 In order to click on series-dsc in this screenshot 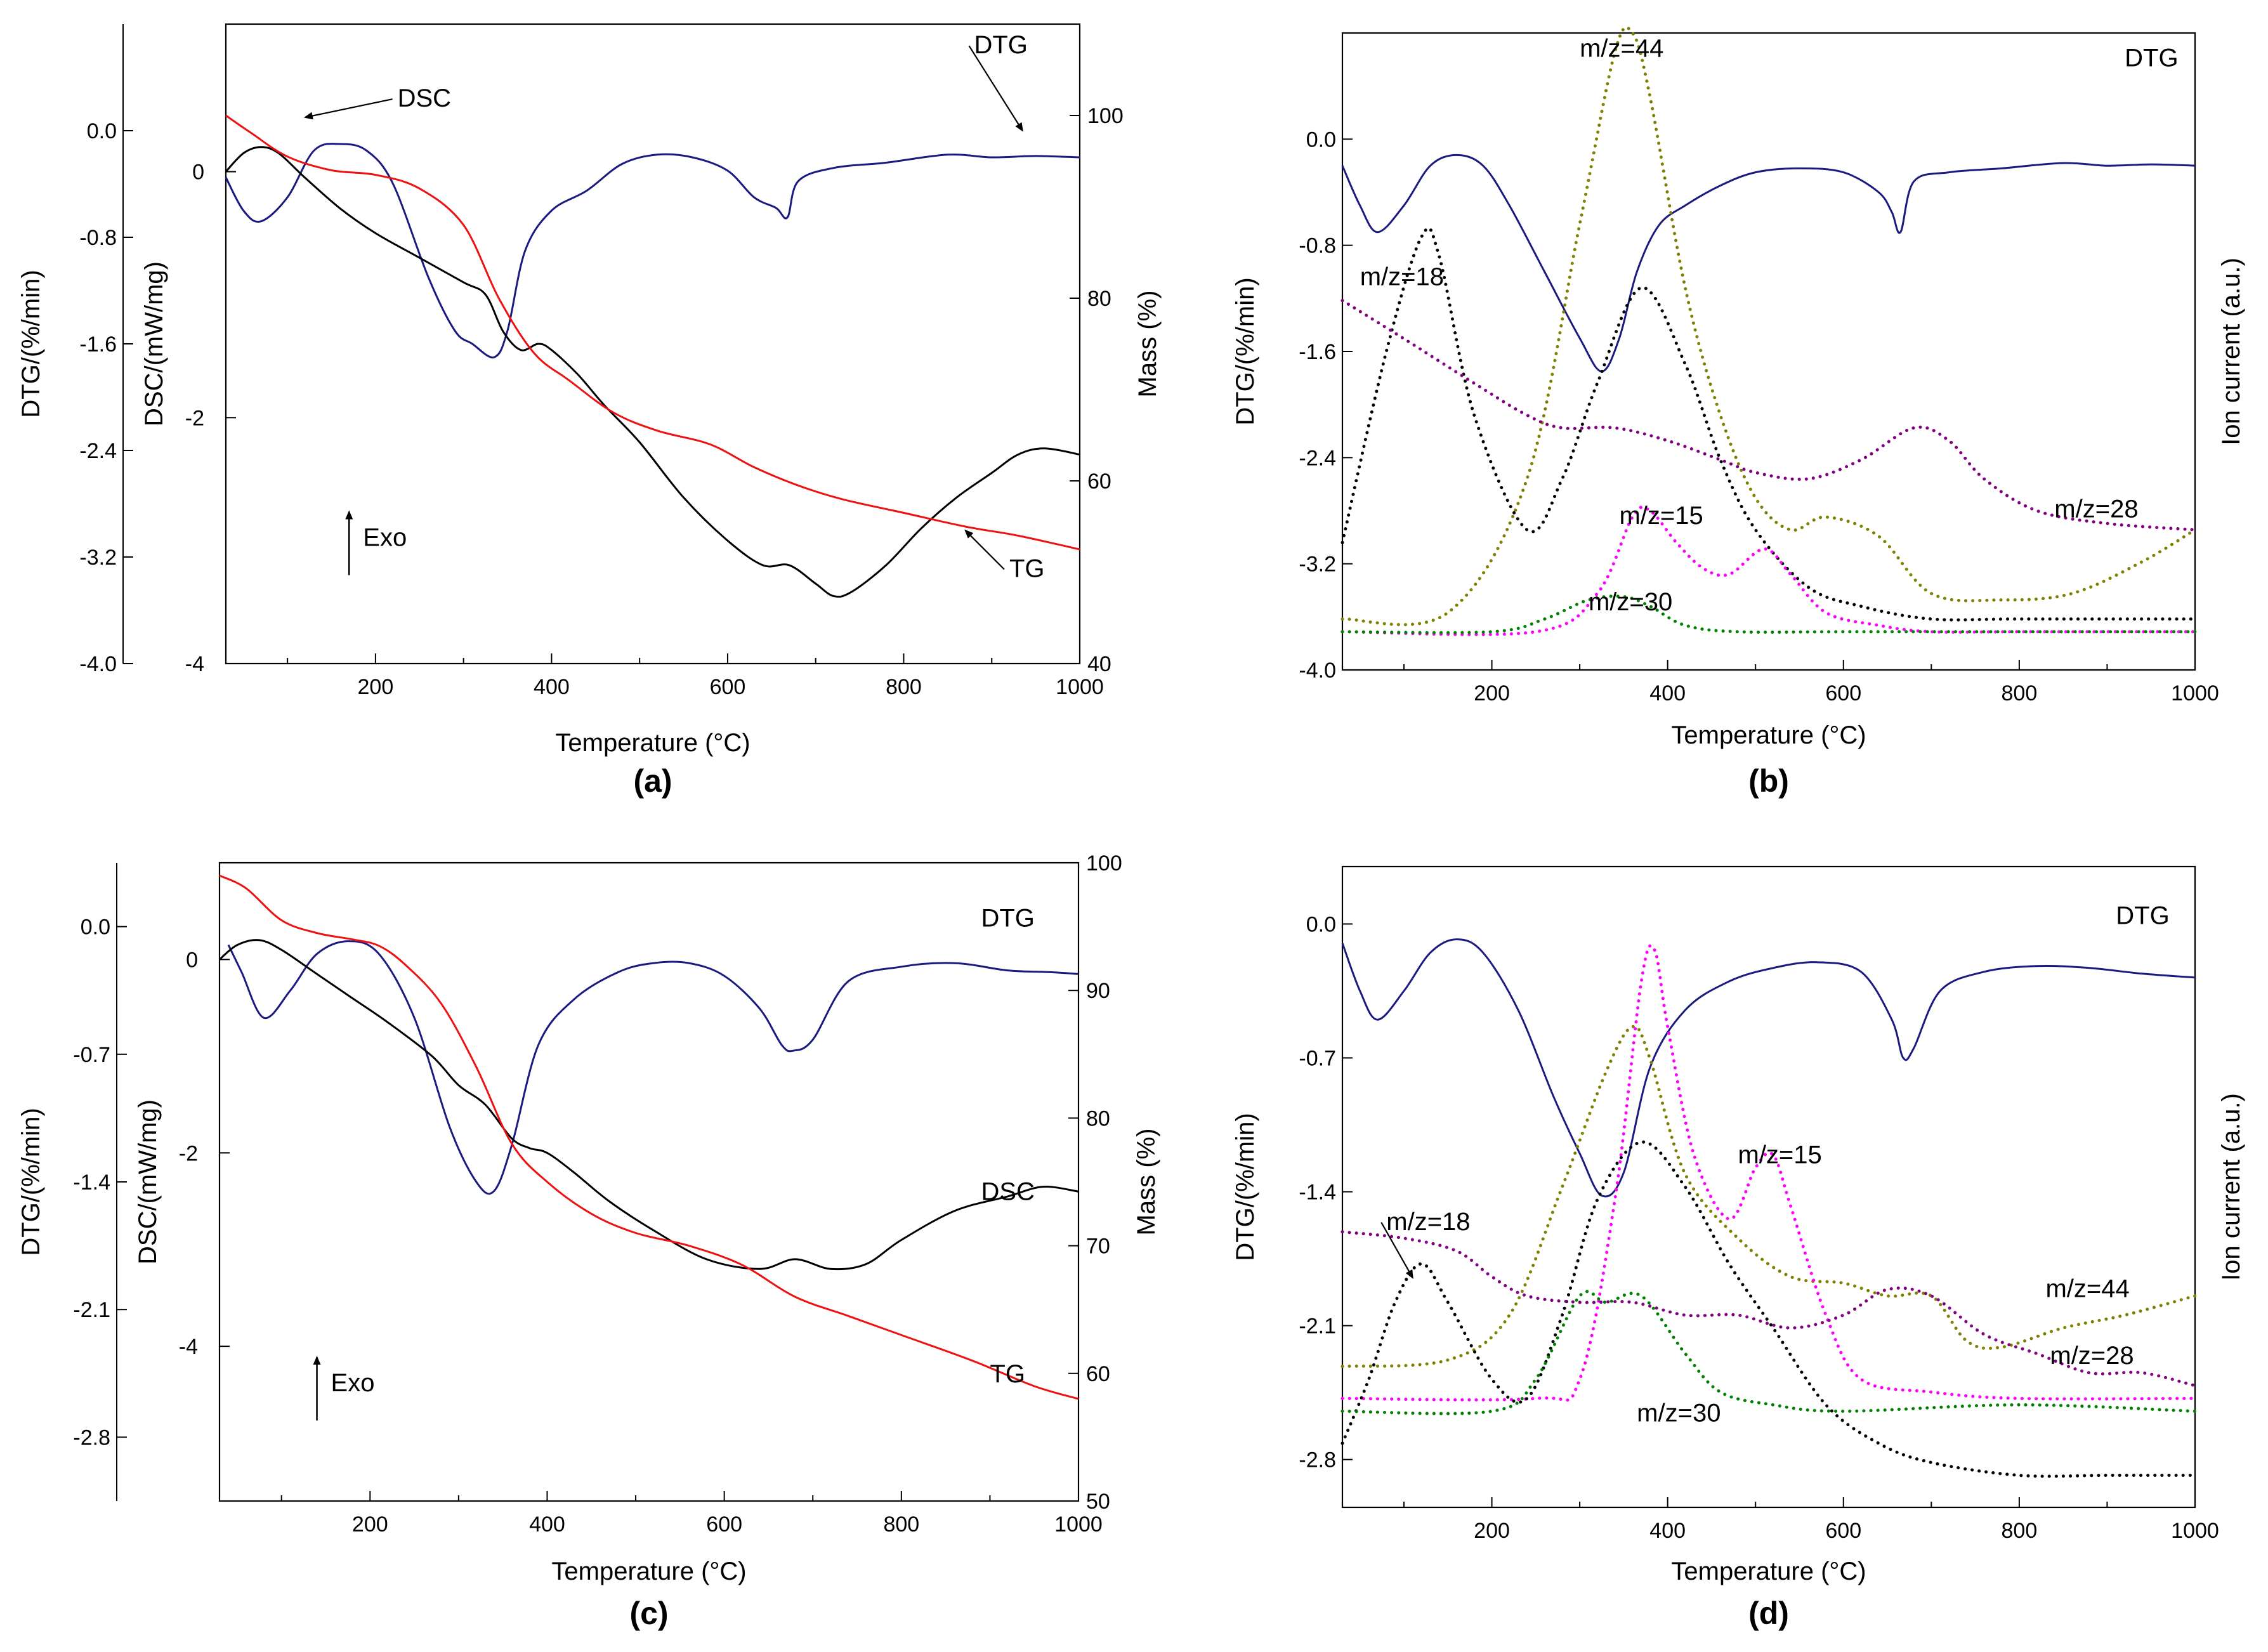, I will do `click(649, 1105)`.